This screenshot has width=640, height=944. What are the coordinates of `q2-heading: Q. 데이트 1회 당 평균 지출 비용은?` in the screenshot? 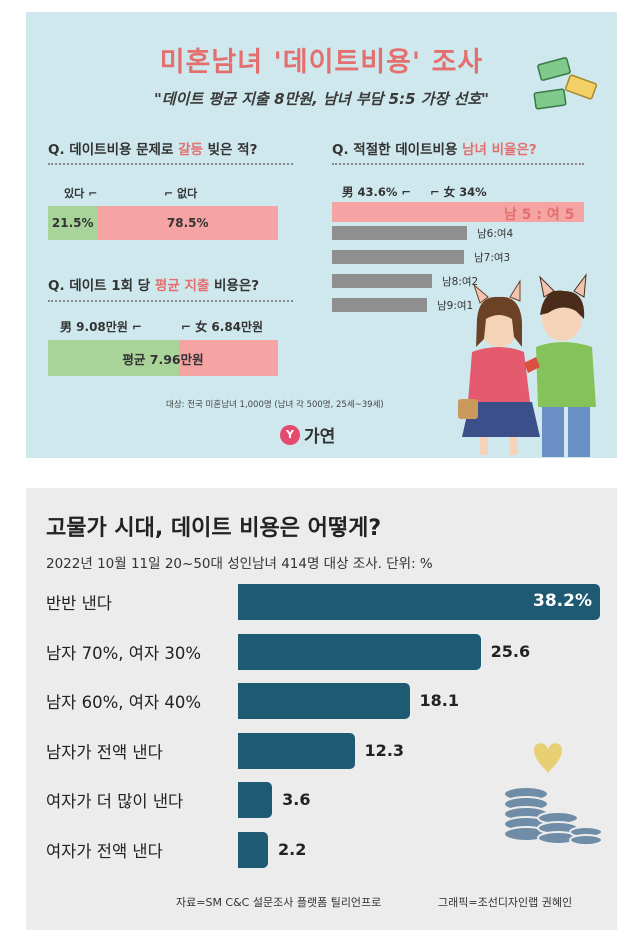 It's located at (153, 284).